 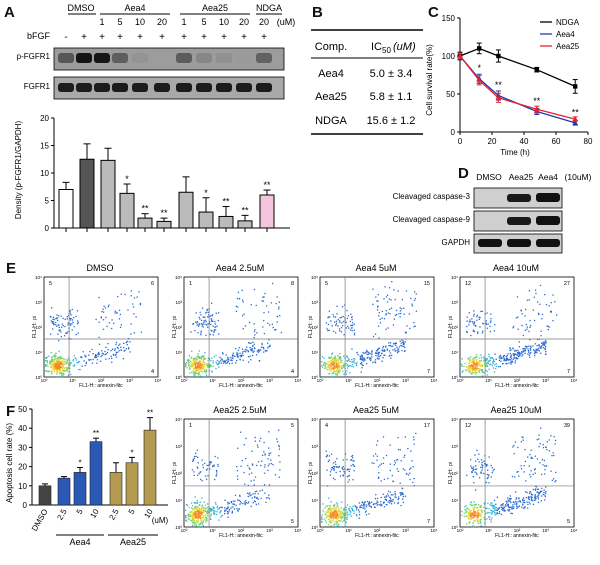 What do you see at coordinates (479, 68) in the screenshot?
I see `significance-star: *` at bounding box center [479, 68].